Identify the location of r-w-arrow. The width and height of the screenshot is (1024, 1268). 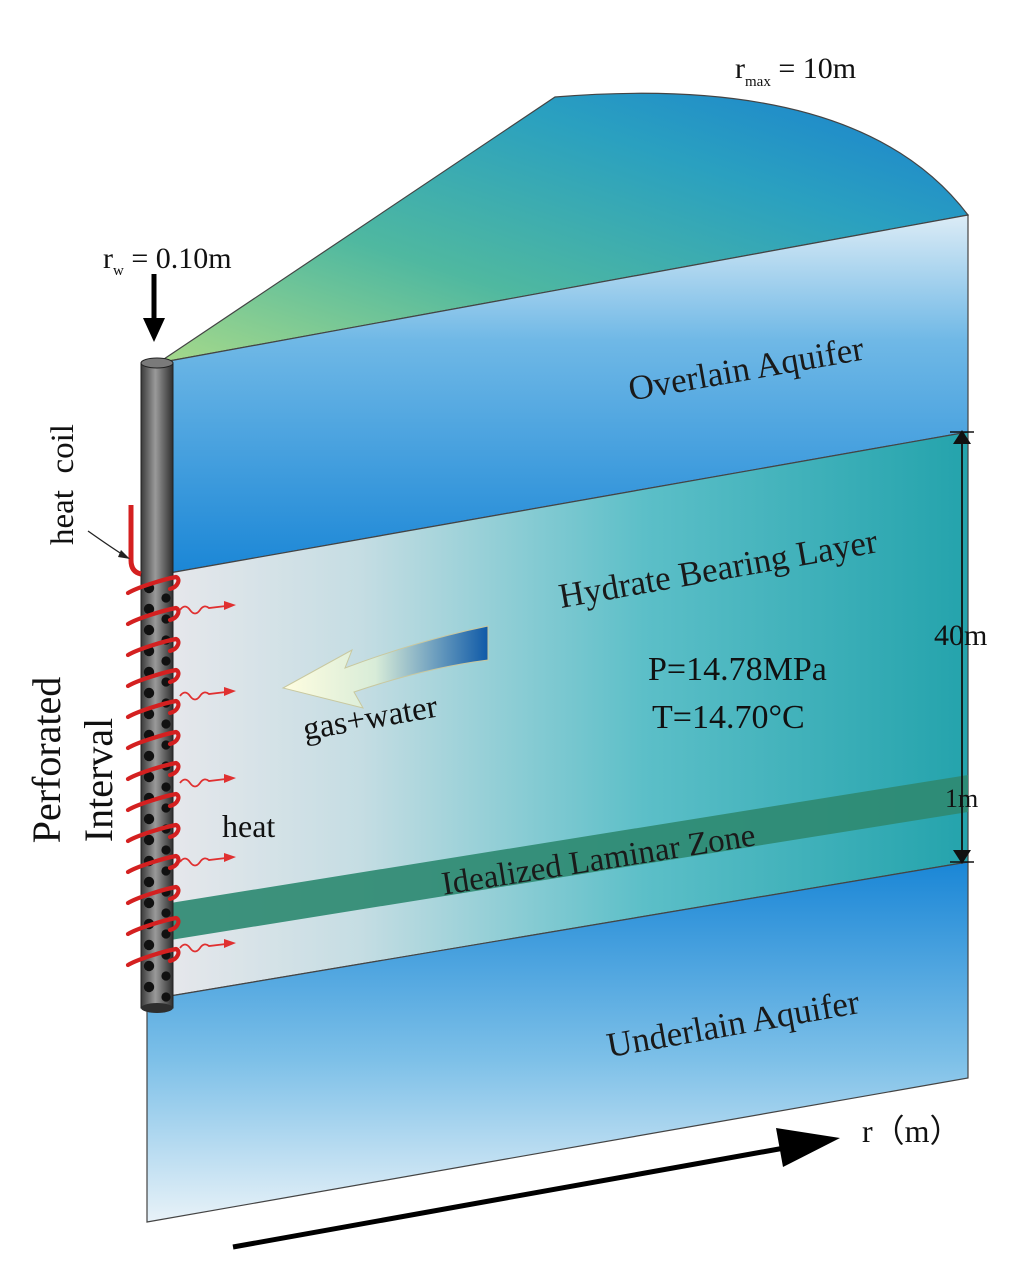
(154, 308).